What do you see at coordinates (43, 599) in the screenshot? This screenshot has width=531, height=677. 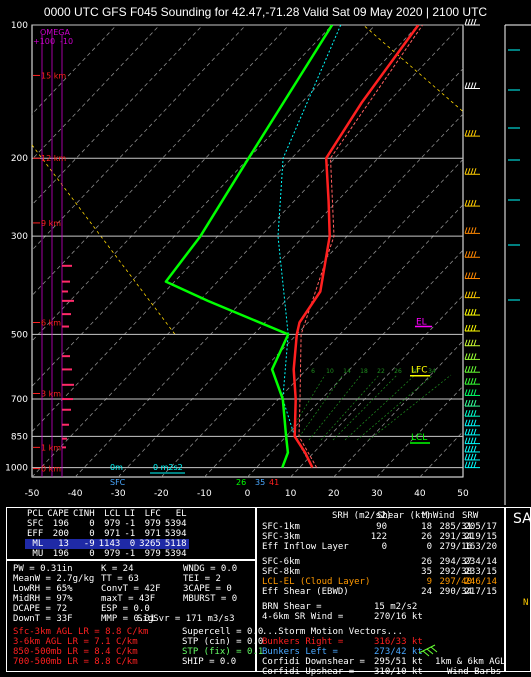 I see `thermo-param: MidRH = 97%` at bounding box center [43, 599].